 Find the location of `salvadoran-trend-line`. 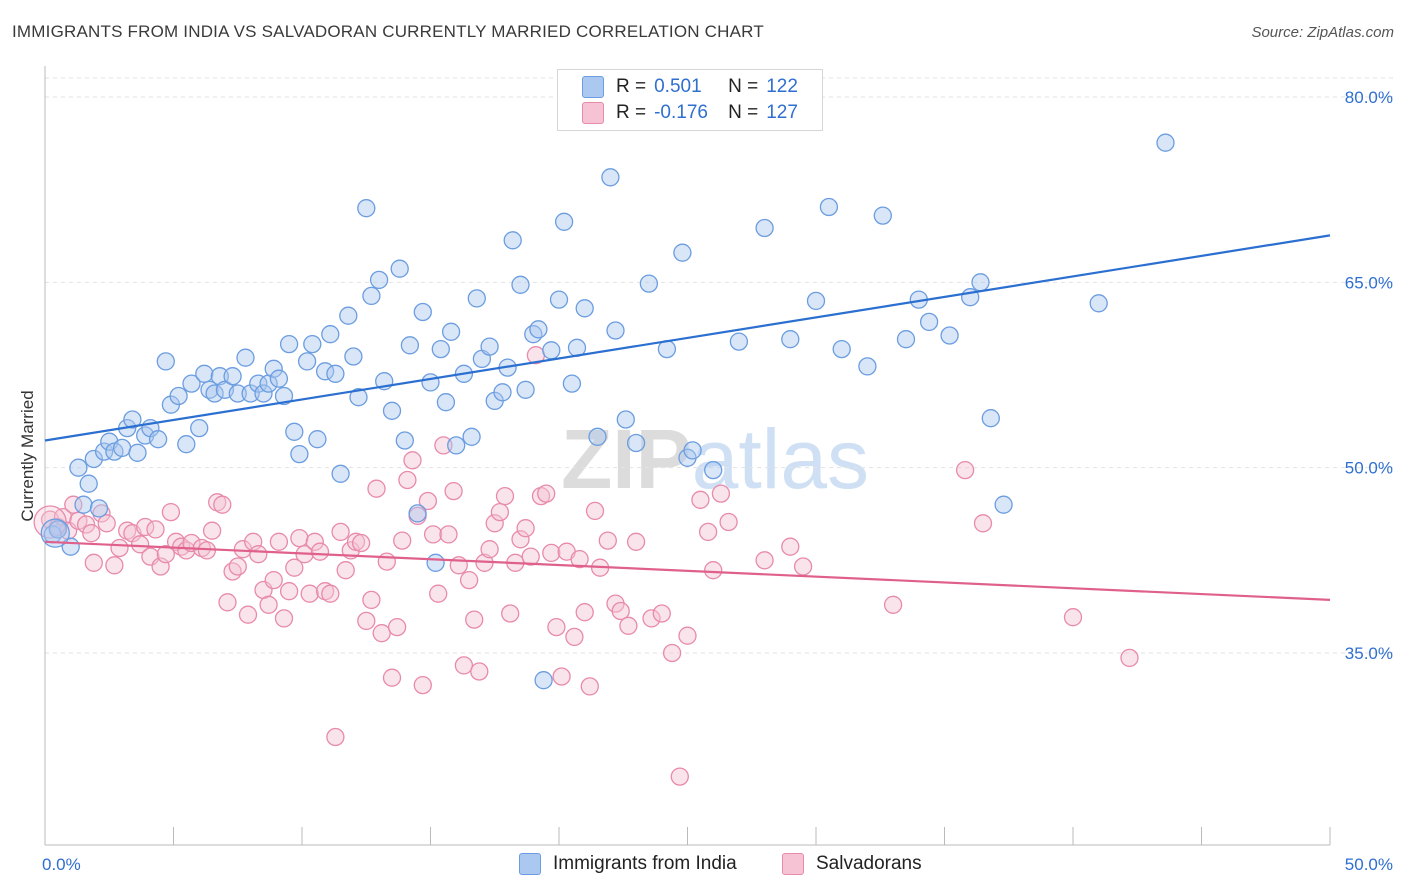

salvadoran-trend-line is located at coordinates (687, 570).